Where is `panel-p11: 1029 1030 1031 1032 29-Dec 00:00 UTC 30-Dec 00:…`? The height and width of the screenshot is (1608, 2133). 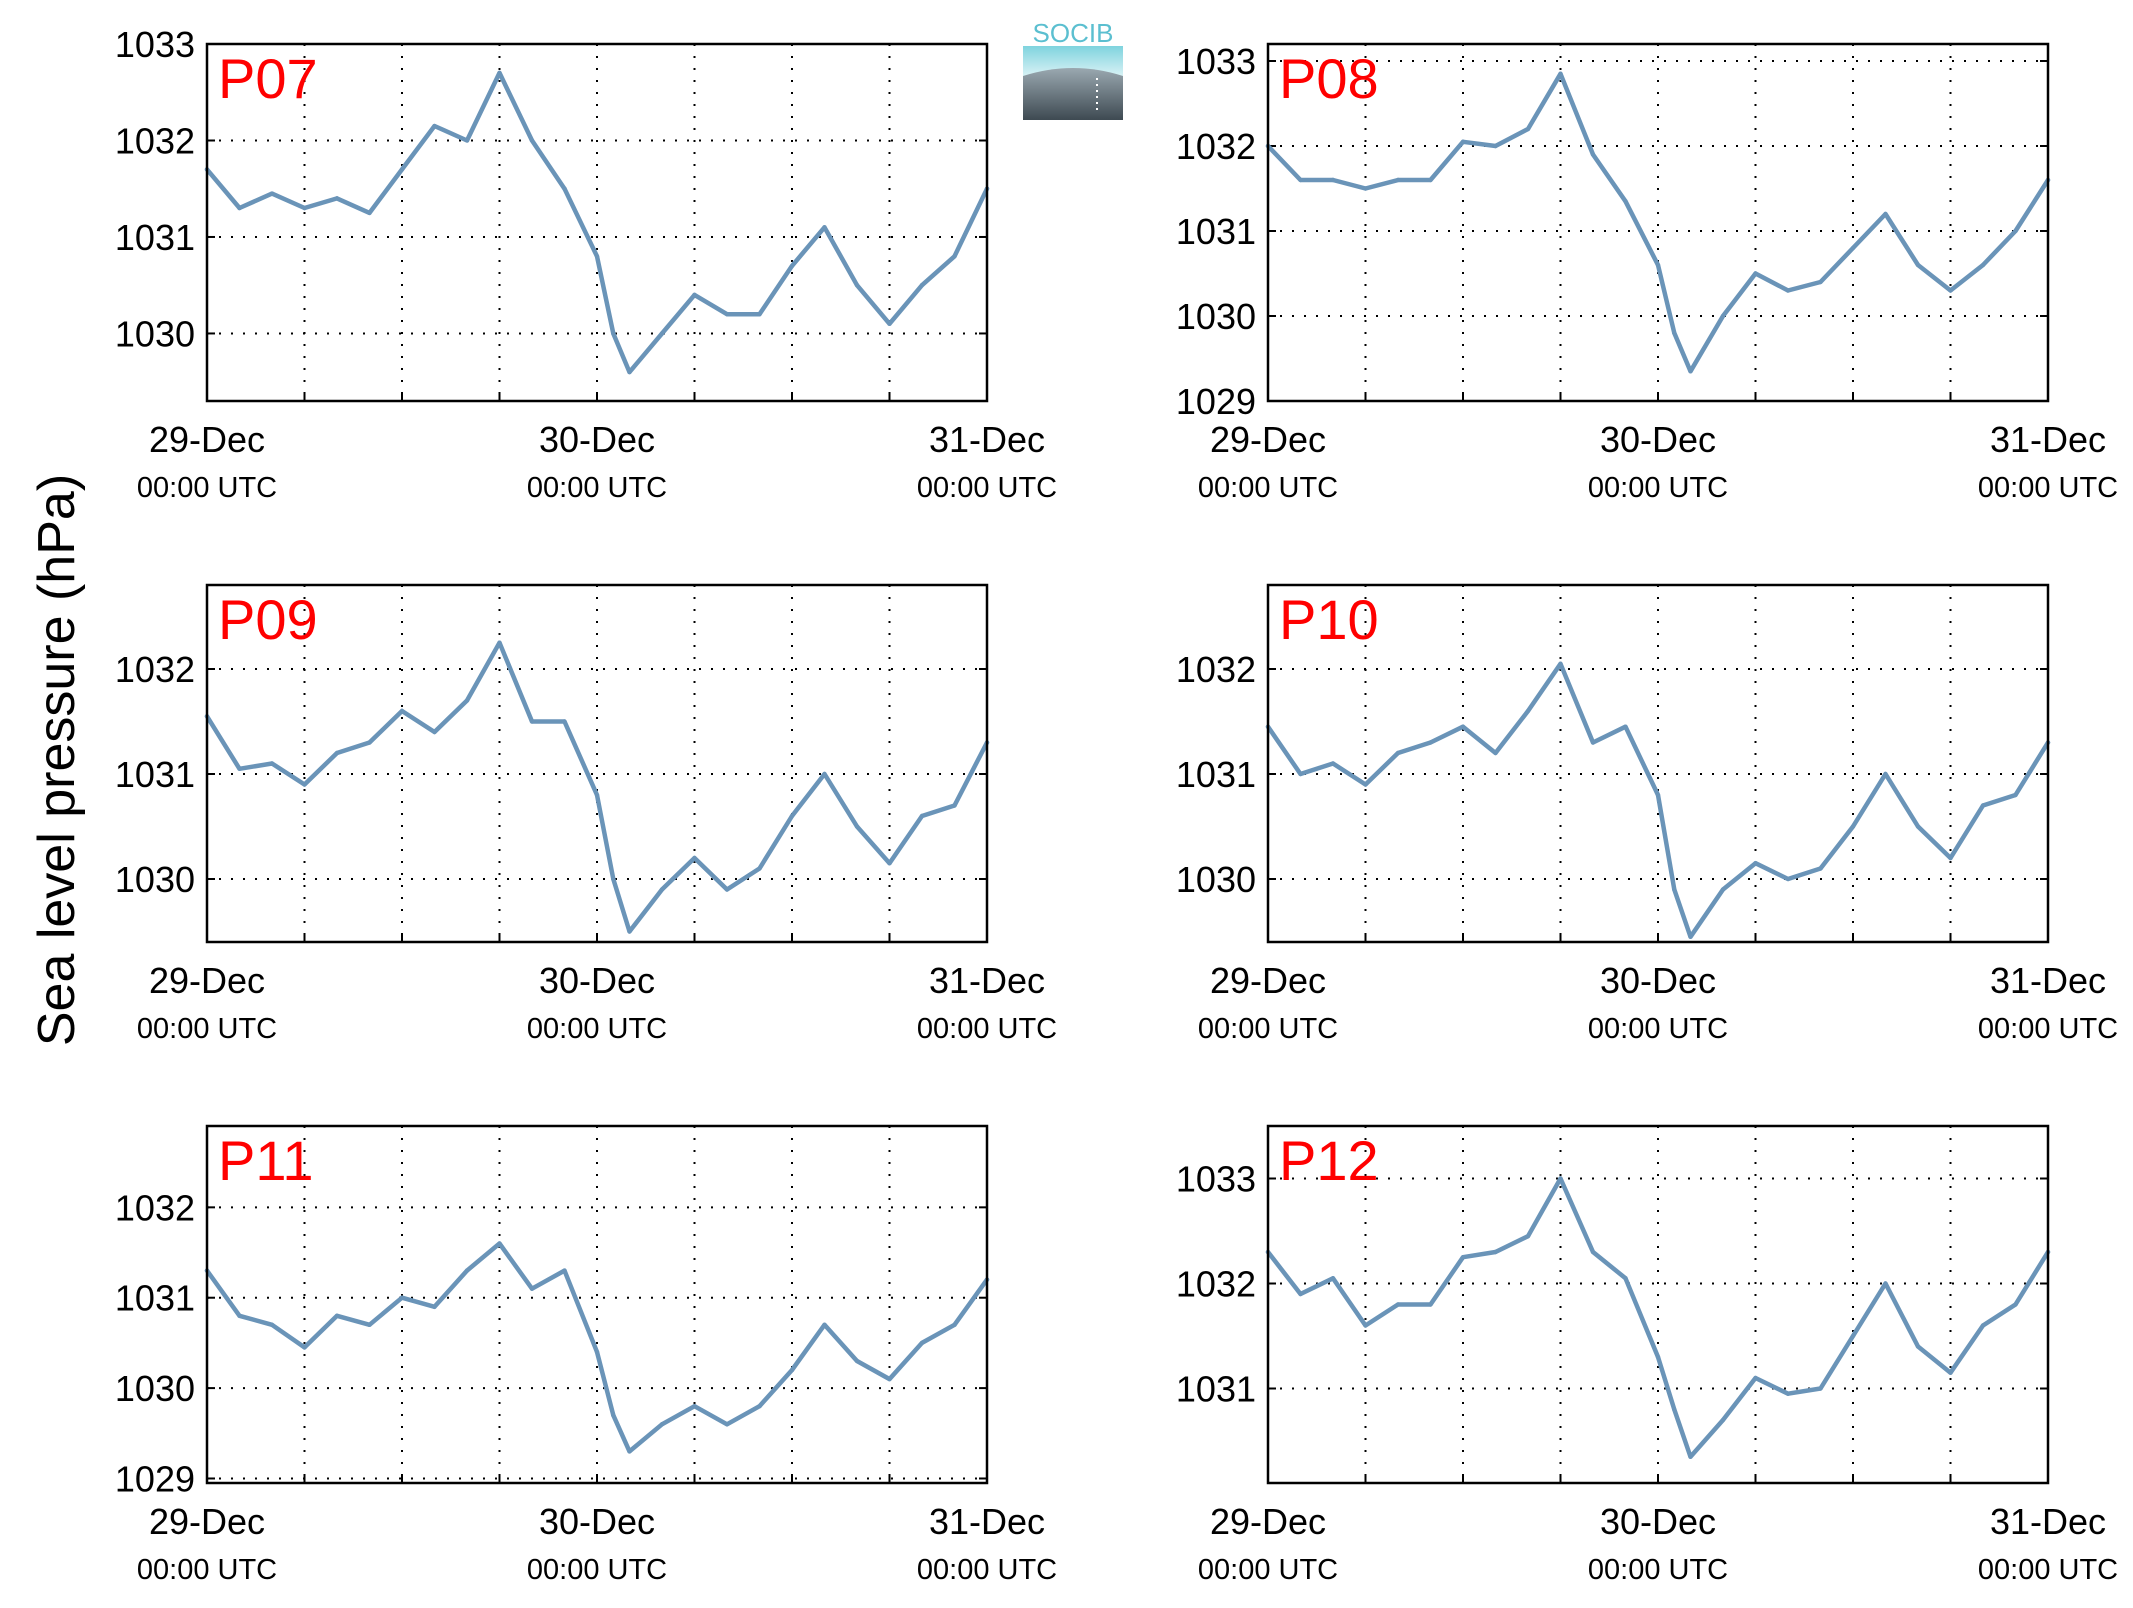
panel-p11: 1029 1030 1031 1032 29-Dec 00:00 UTC 30-Dec 00:… is located at coordinates (586, 1355).